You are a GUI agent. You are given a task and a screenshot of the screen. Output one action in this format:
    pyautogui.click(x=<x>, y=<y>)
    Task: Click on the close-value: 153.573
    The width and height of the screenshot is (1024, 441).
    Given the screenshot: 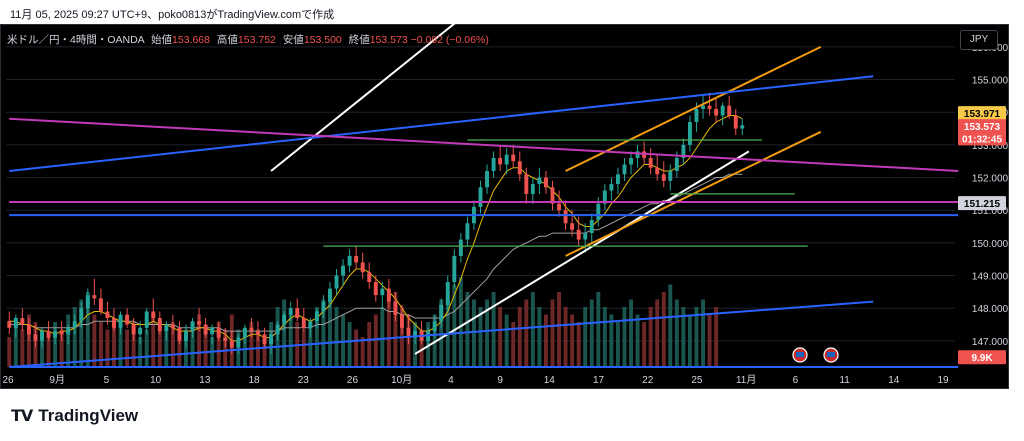 What is the action you would take?
    pyautogui.click(x=388, y=40)
    